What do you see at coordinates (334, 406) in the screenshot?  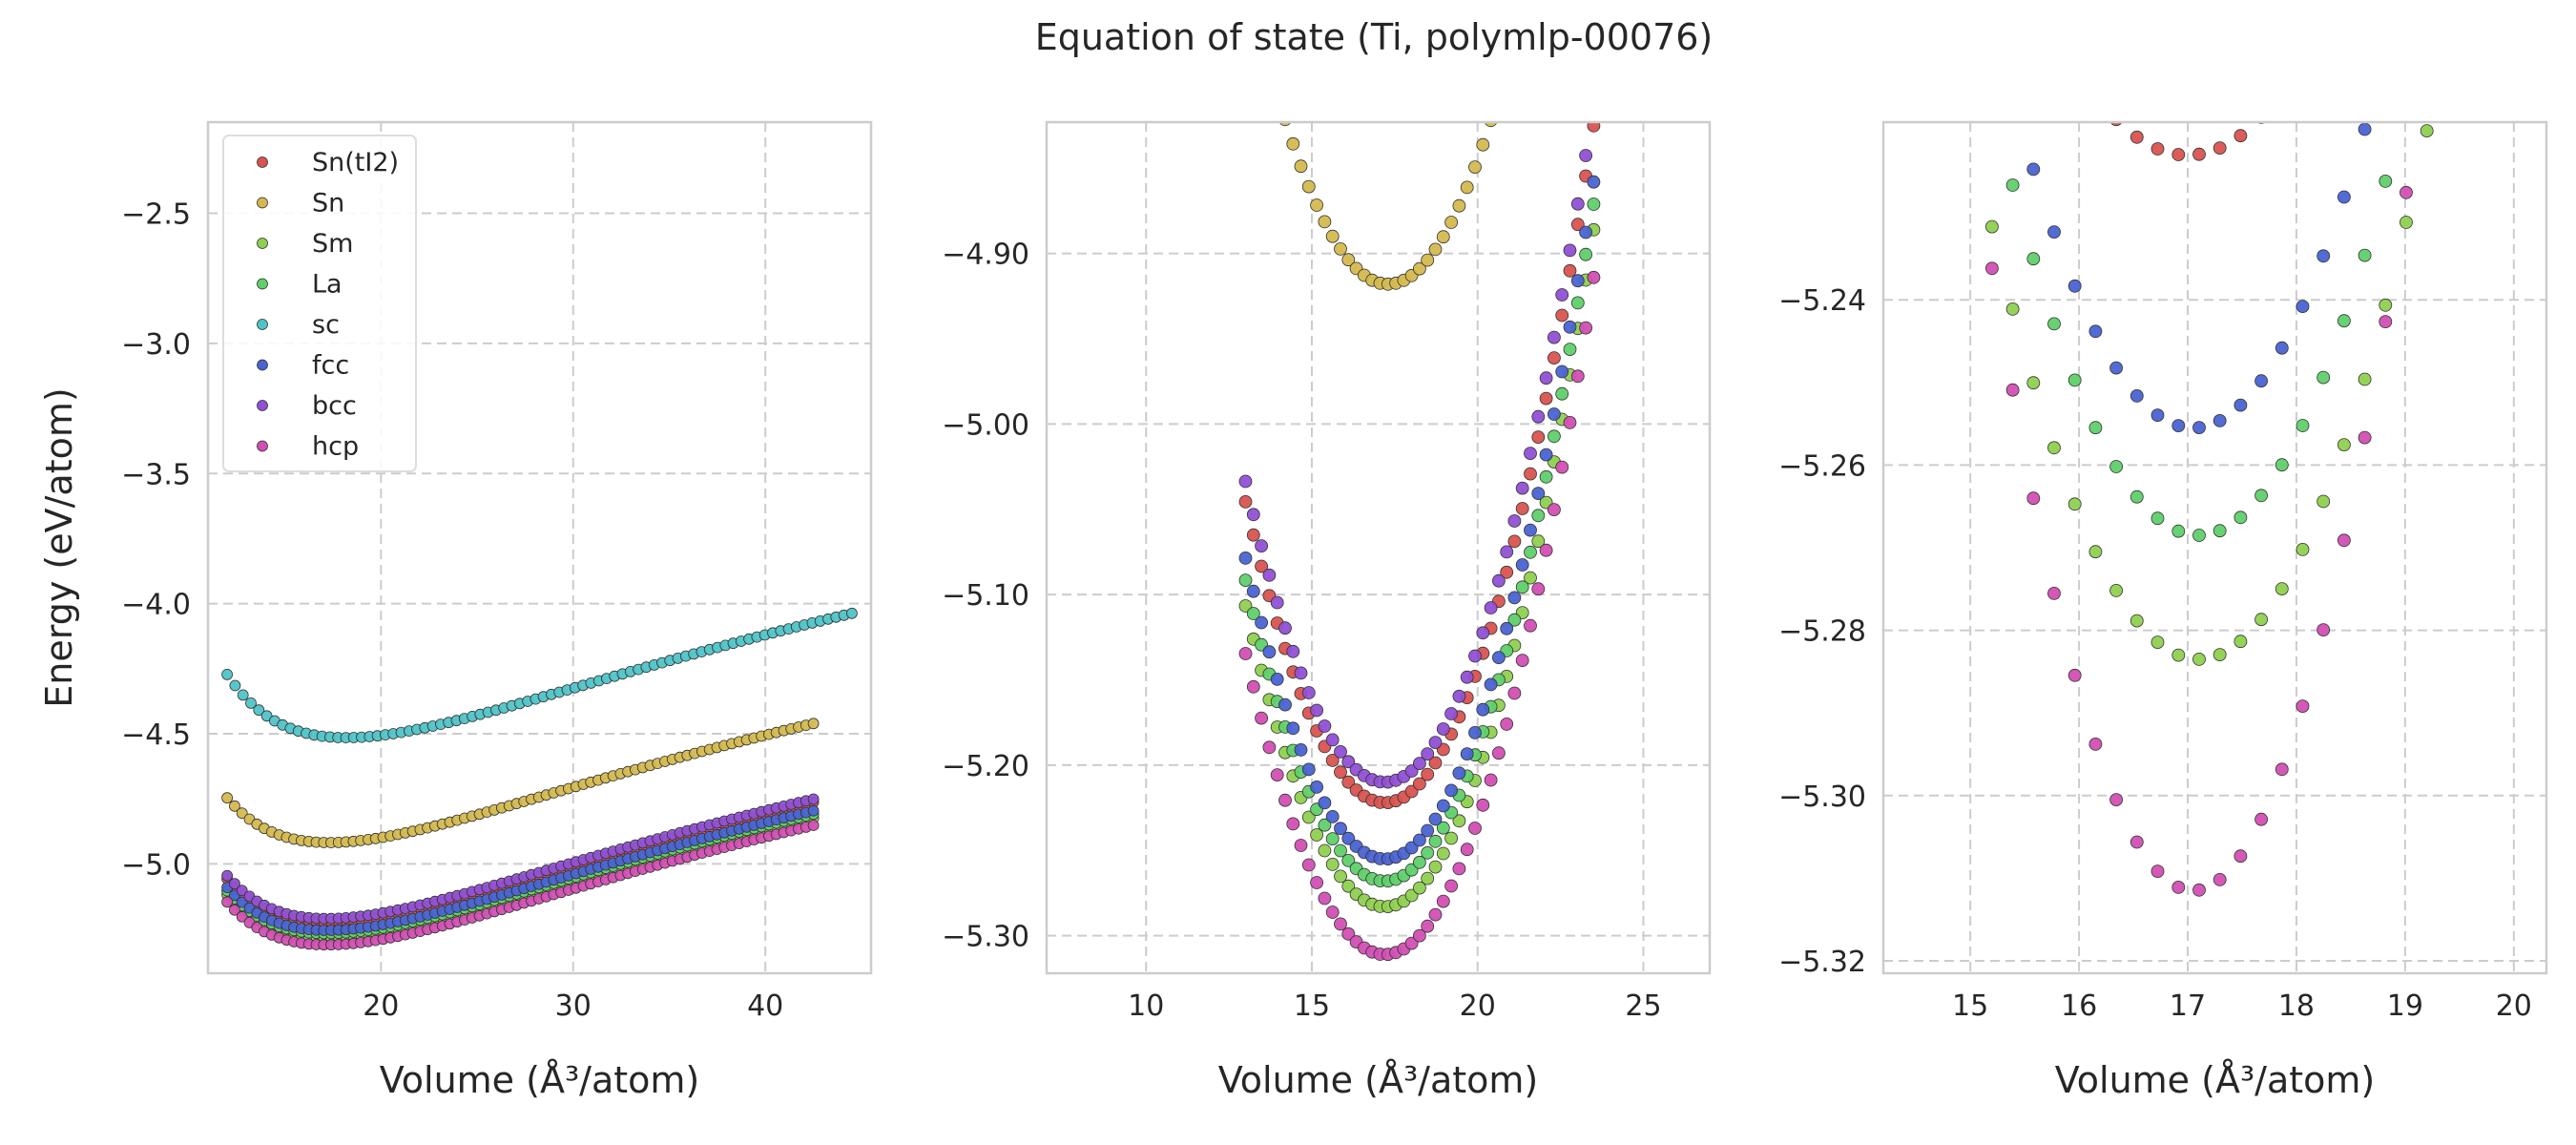 I see `legend-label: bcc` at bounding box center [334, 406].